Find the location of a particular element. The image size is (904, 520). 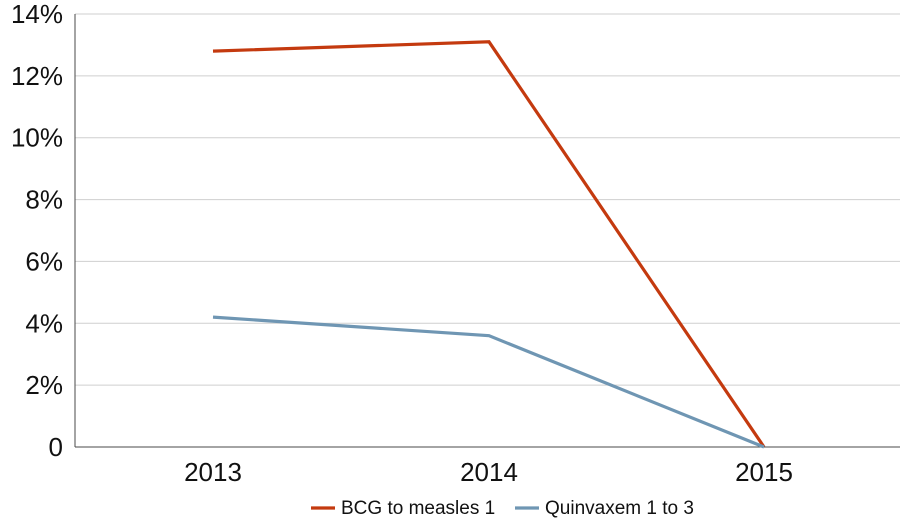

y-tick-label: 14% is located at coordinates (37, 14).